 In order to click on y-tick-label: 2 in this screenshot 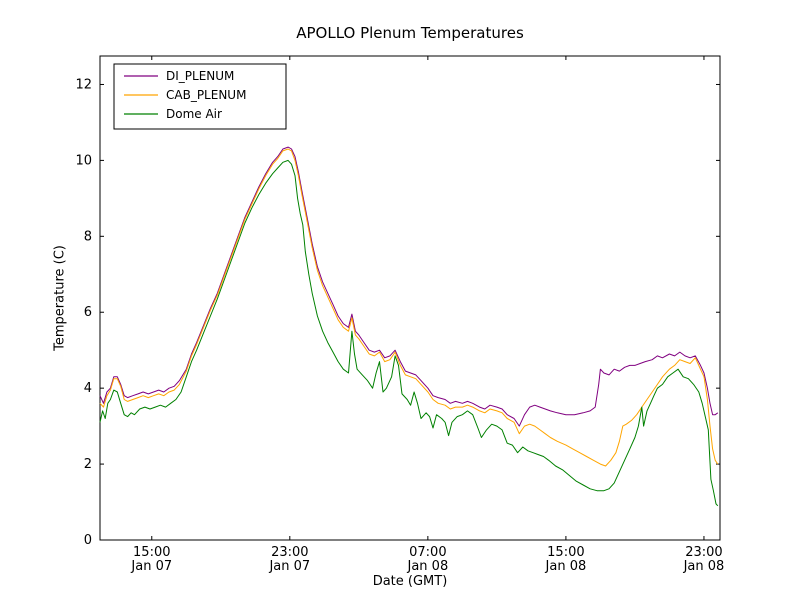, I will do `click(88, 464)`.